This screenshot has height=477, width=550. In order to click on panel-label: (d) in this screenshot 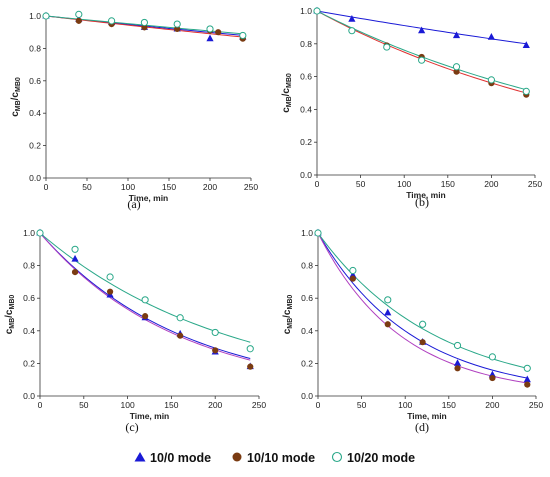, I will do `click(422, 427)`.